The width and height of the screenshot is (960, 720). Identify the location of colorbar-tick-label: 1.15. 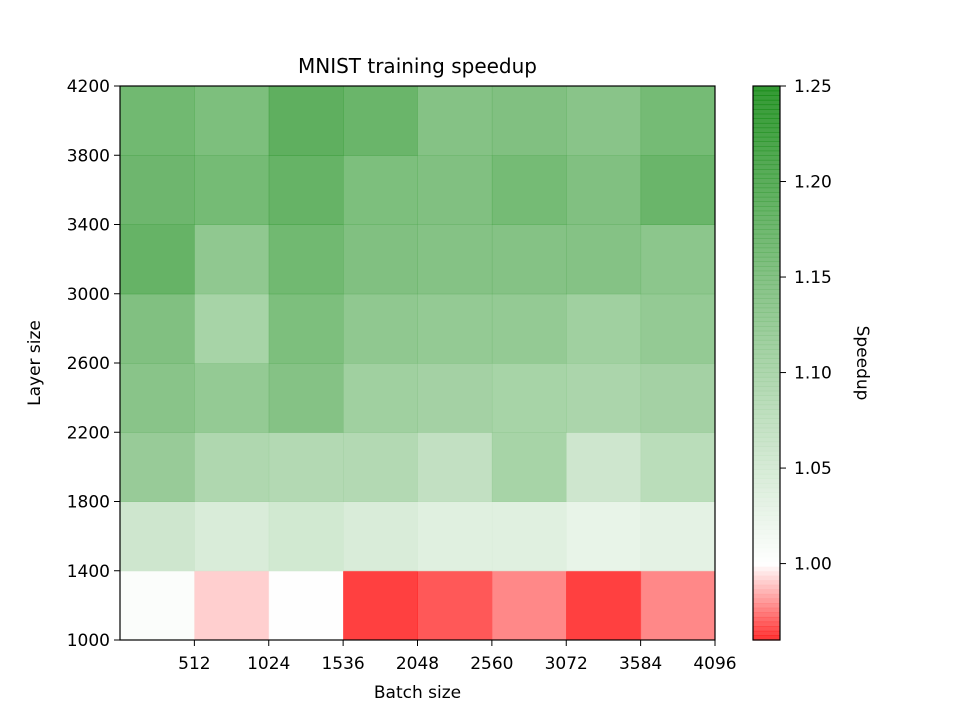
(813, 278).